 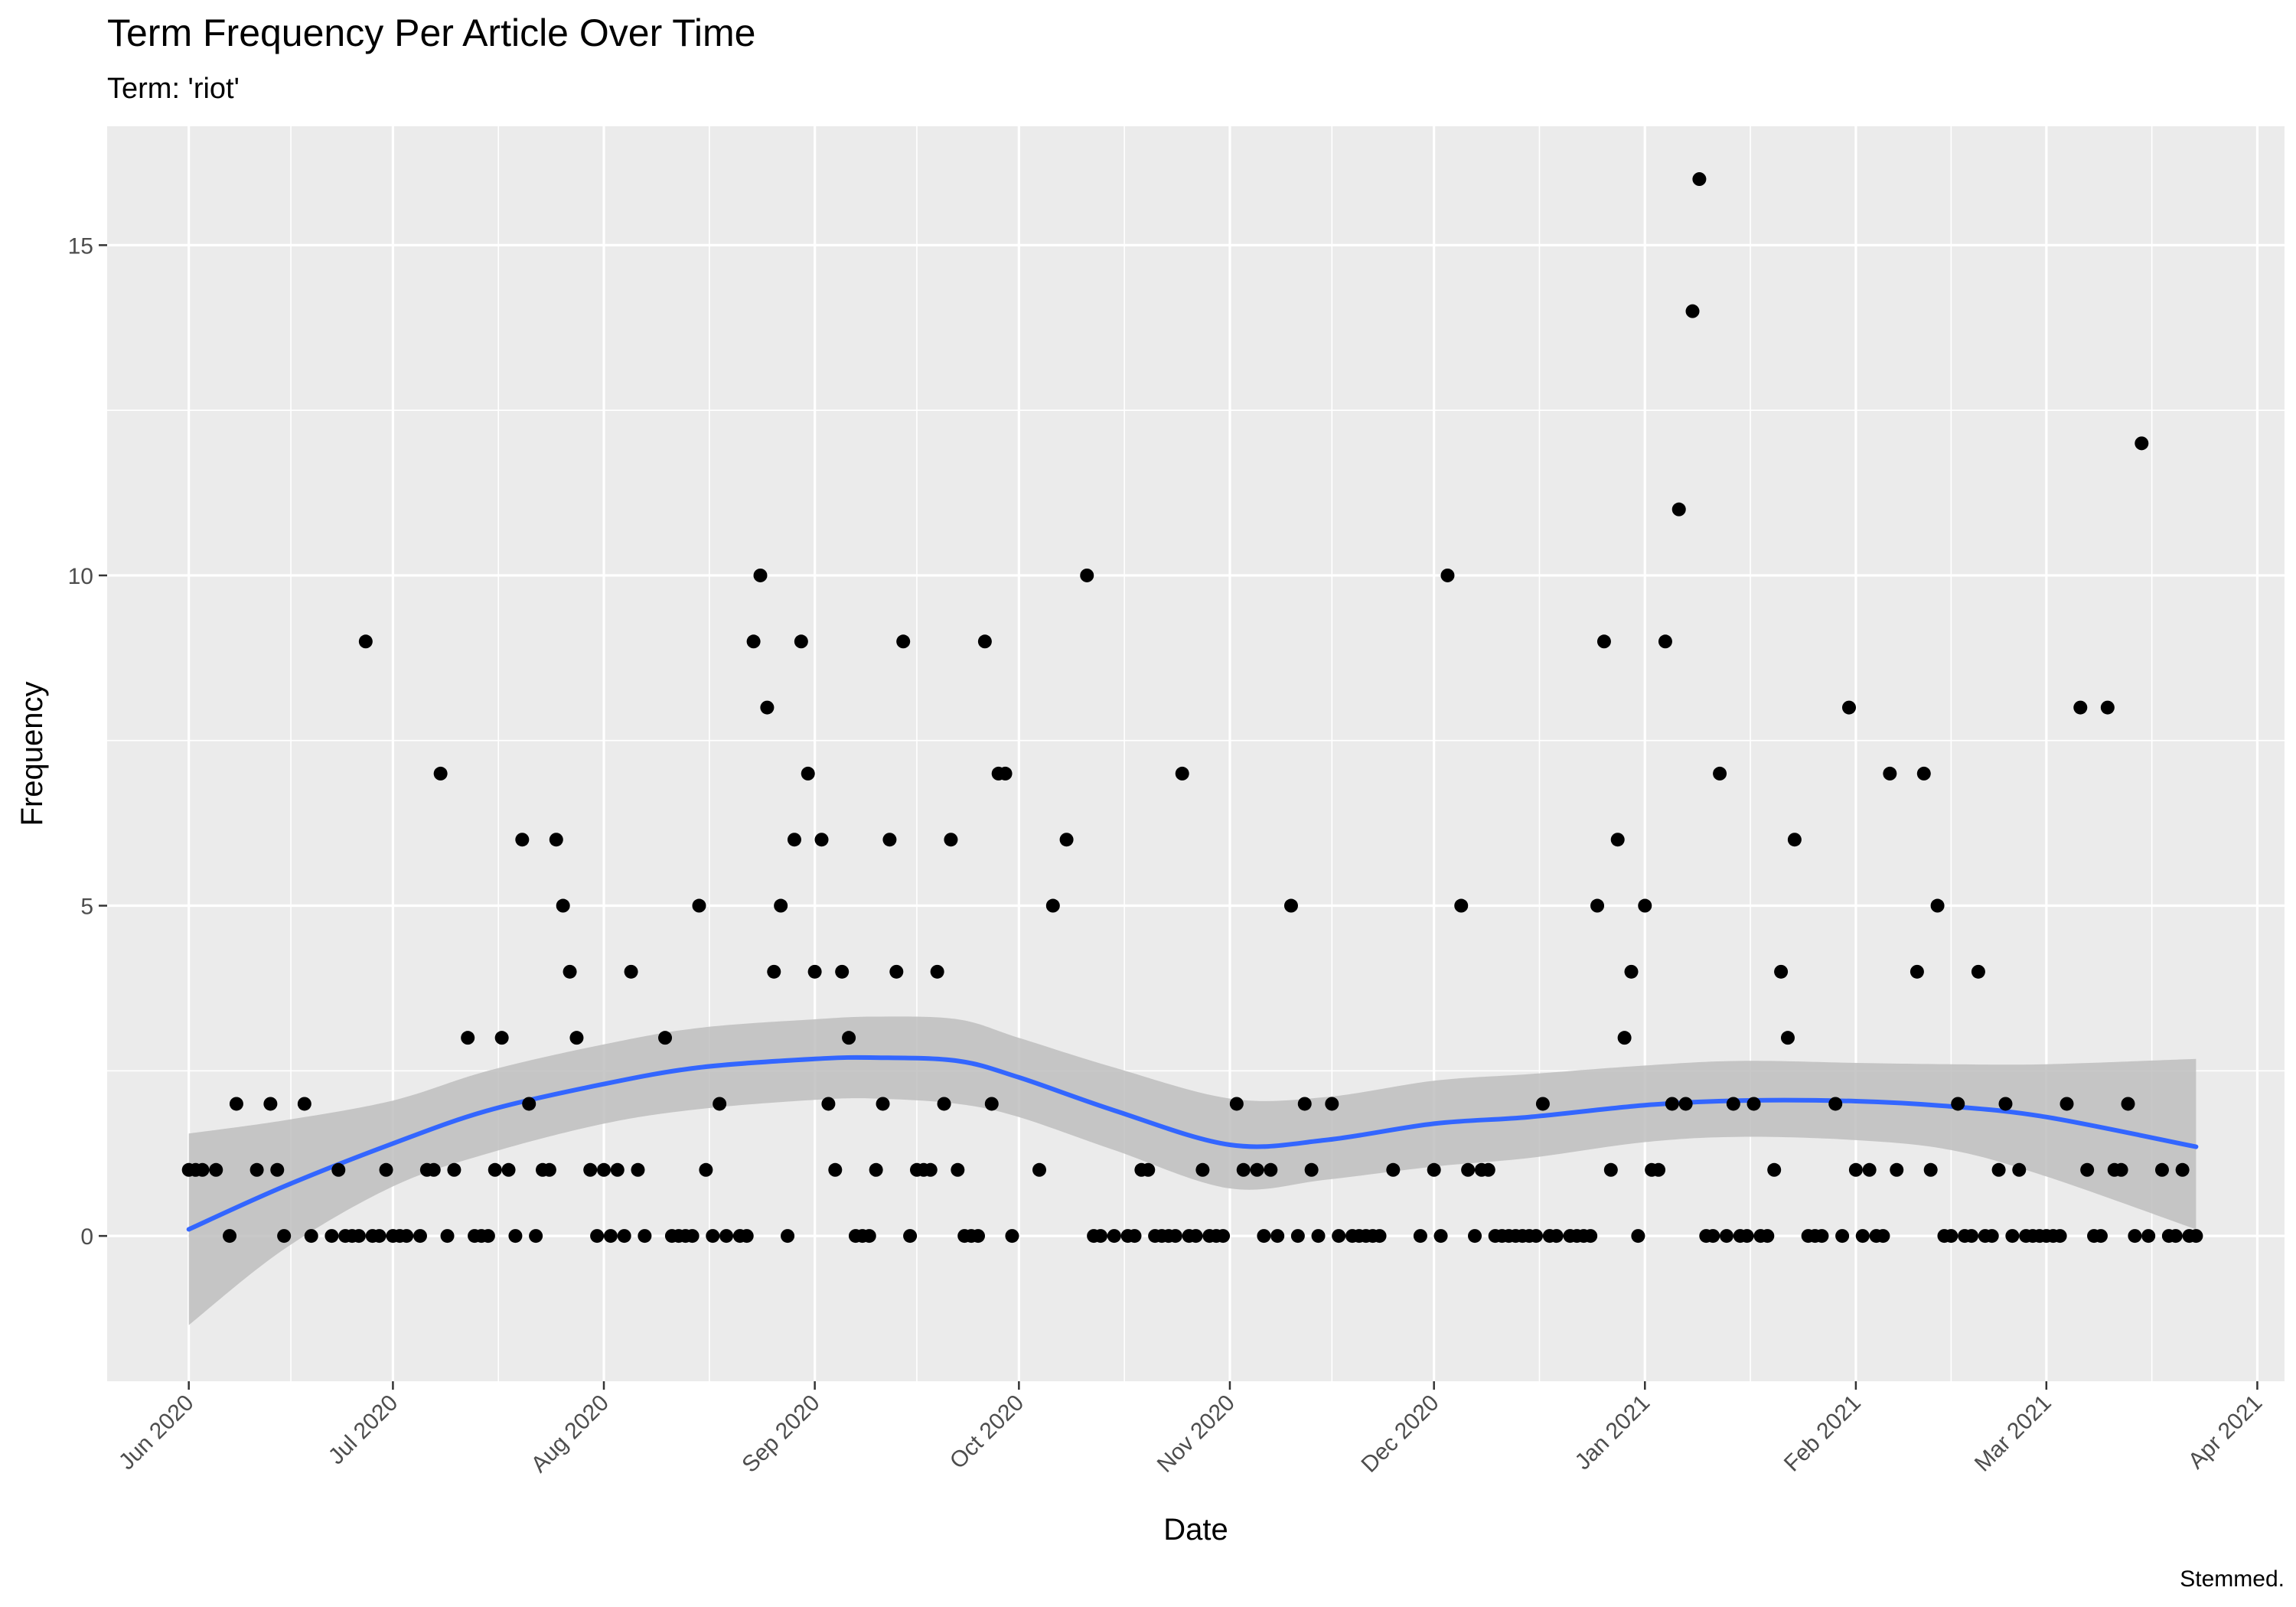 I want to click on y-axis-title: Frequency, so click(x=32, y=754).